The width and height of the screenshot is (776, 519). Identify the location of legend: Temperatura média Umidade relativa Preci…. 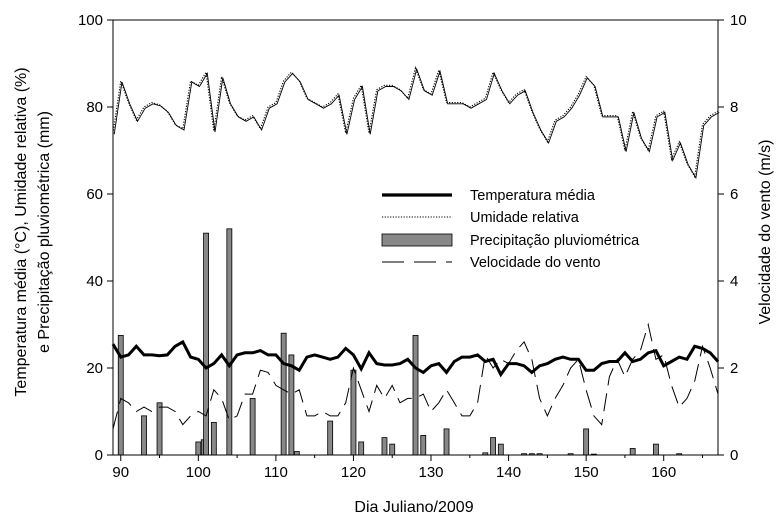
(510, 229).